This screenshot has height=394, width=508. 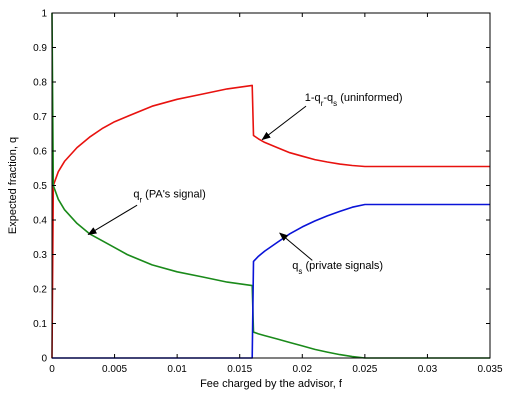 What do you see at coordinates (40, 152) in the screenshot?
I see `y-tick-label: 0.6` at bounding box center [40, 152].